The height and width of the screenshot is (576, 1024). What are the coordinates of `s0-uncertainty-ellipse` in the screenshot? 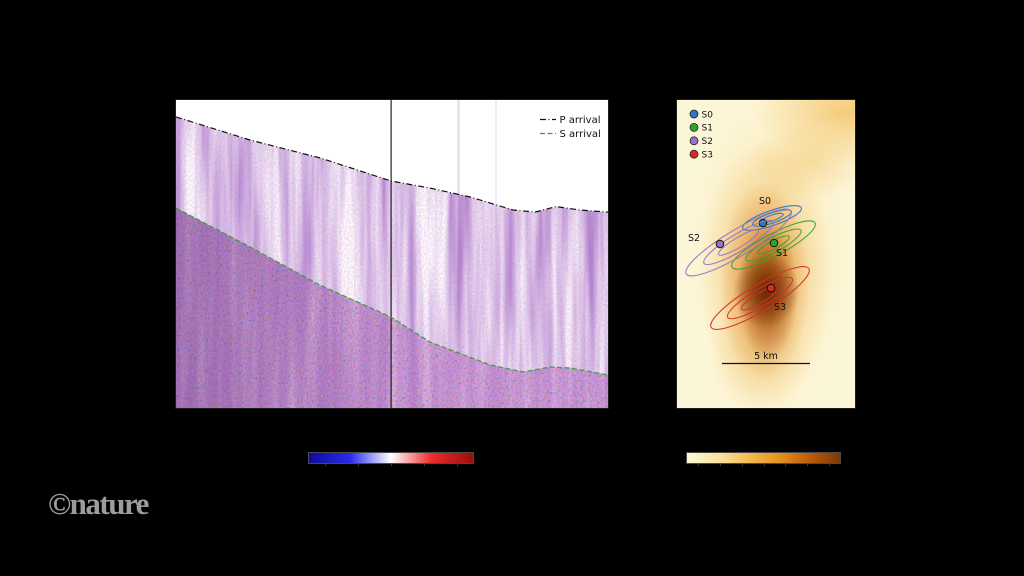 It's located at (772, 218).